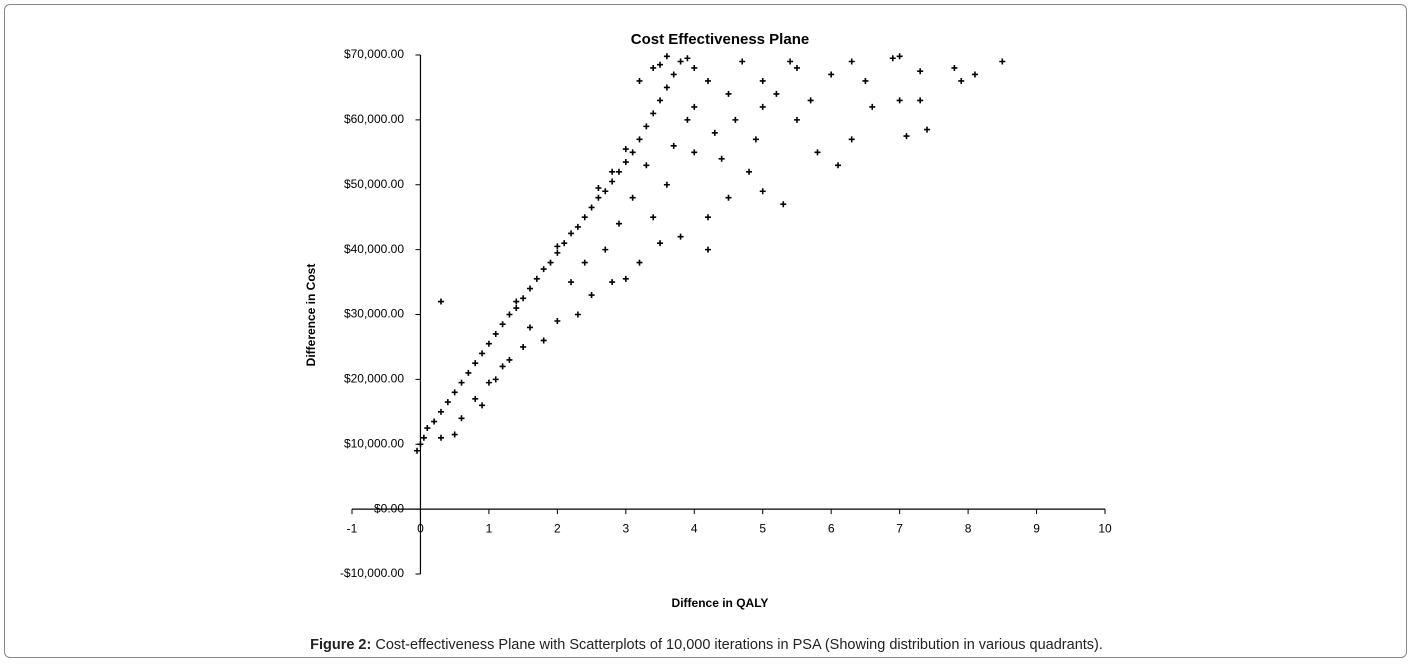  Describe the element at coordinates (374, 314) in the screenshot. I see `y-tick-label: $30,000.00` at that location.